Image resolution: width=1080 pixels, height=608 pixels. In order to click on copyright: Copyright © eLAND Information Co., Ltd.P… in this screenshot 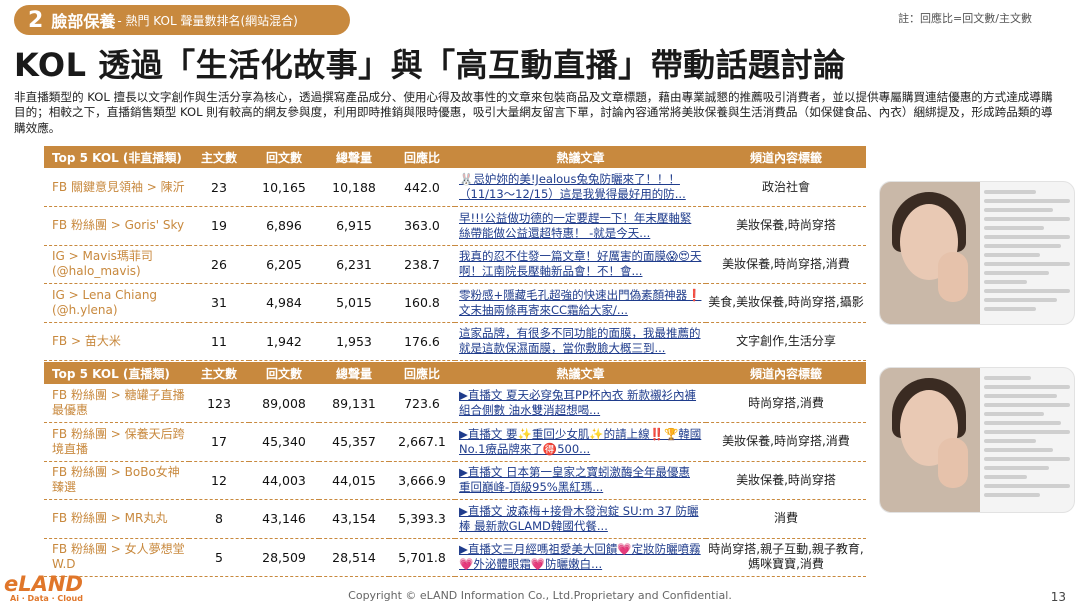, I will do `click(540, 595)`.